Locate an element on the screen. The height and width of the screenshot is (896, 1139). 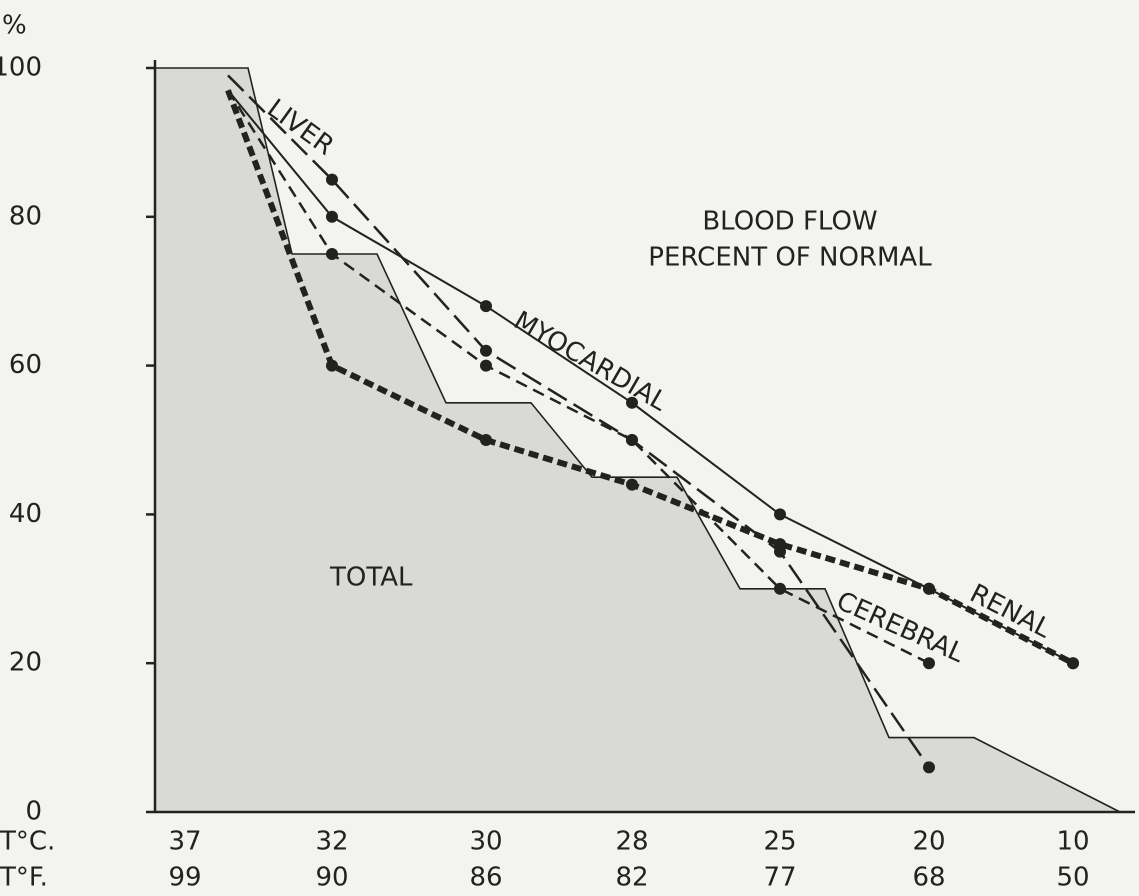
y-tick-label: 0 is located at coordinates (33, 812).